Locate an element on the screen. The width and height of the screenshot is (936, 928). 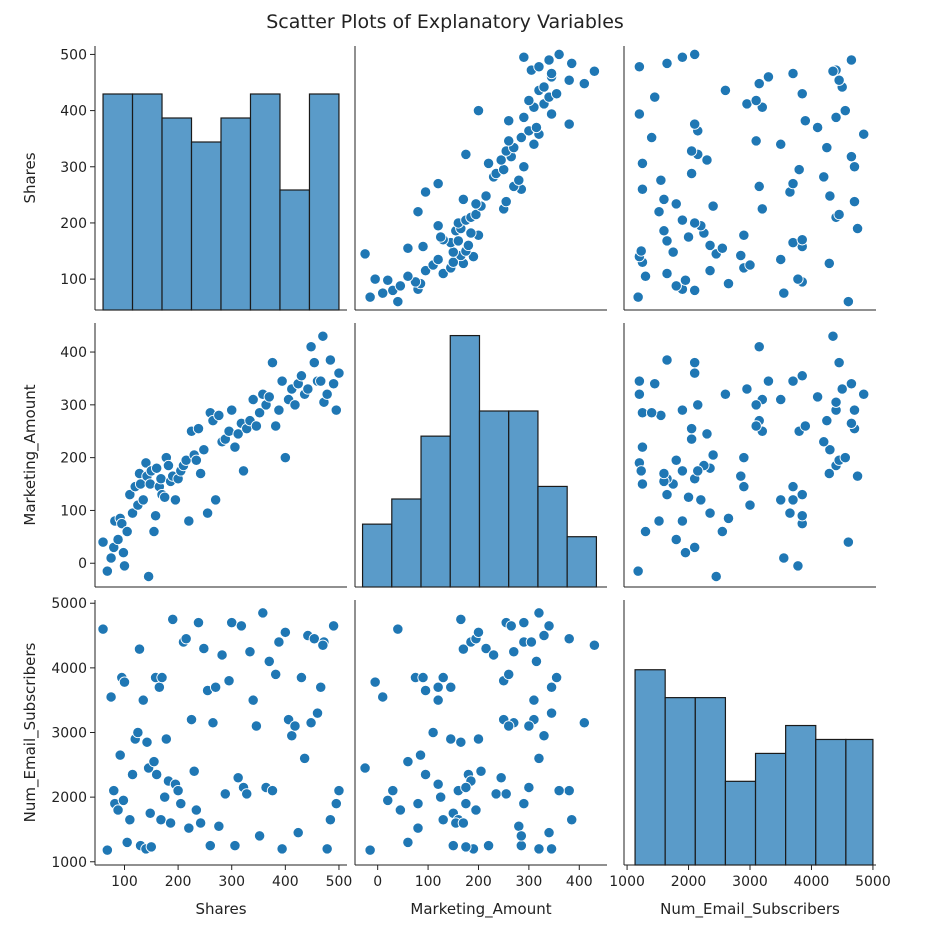
y-tick-label: 300 is located at coordinates (73, 406).